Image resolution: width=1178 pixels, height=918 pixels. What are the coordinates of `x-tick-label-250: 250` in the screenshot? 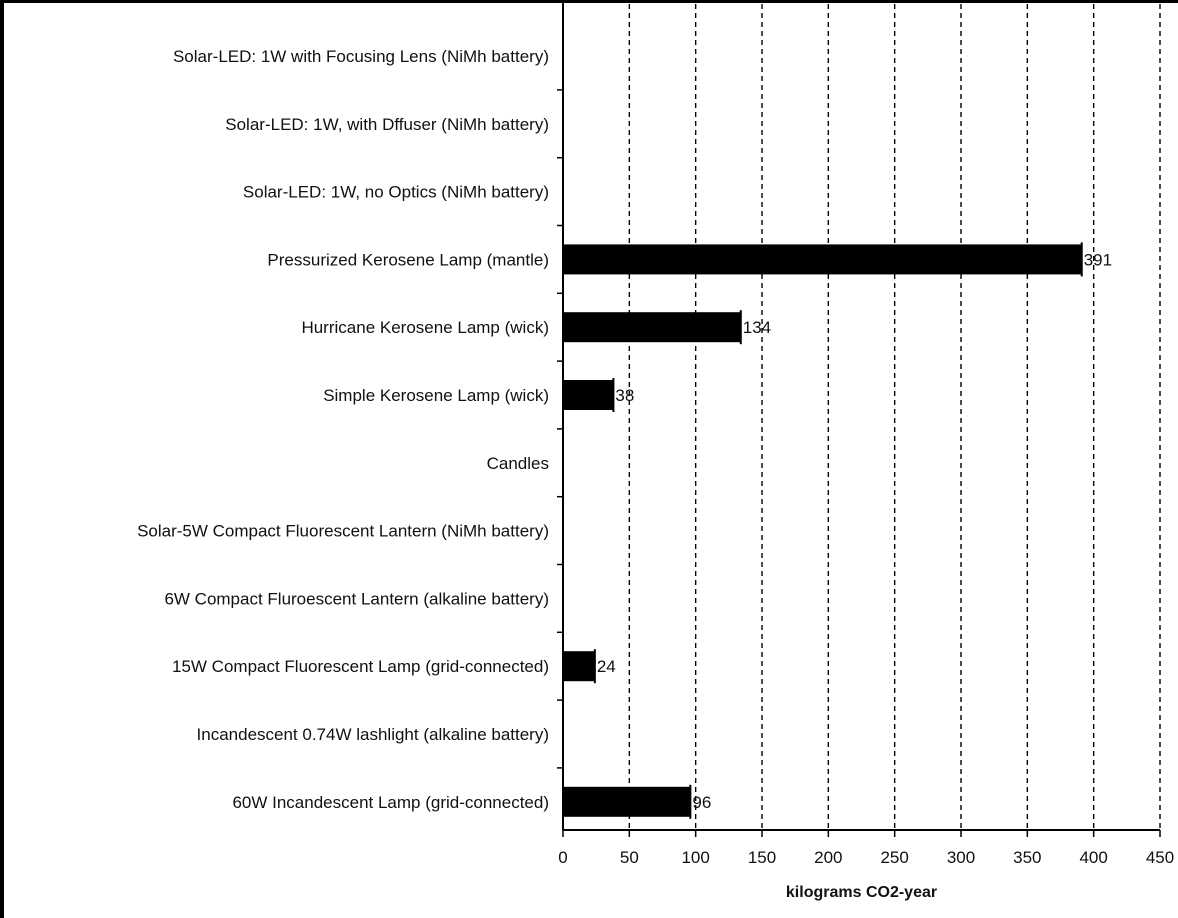 It's located at (894, 857).